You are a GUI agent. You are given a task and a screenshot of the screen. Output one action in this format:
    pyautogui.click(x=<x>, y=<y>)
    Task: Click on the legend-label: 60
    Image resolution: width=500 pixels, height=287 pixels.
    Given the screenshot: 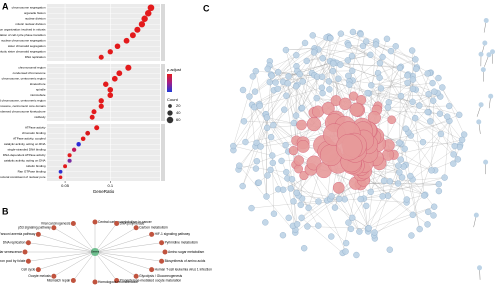 What is the action you would take?
    pyautogui.click(x=178, y=119)
    